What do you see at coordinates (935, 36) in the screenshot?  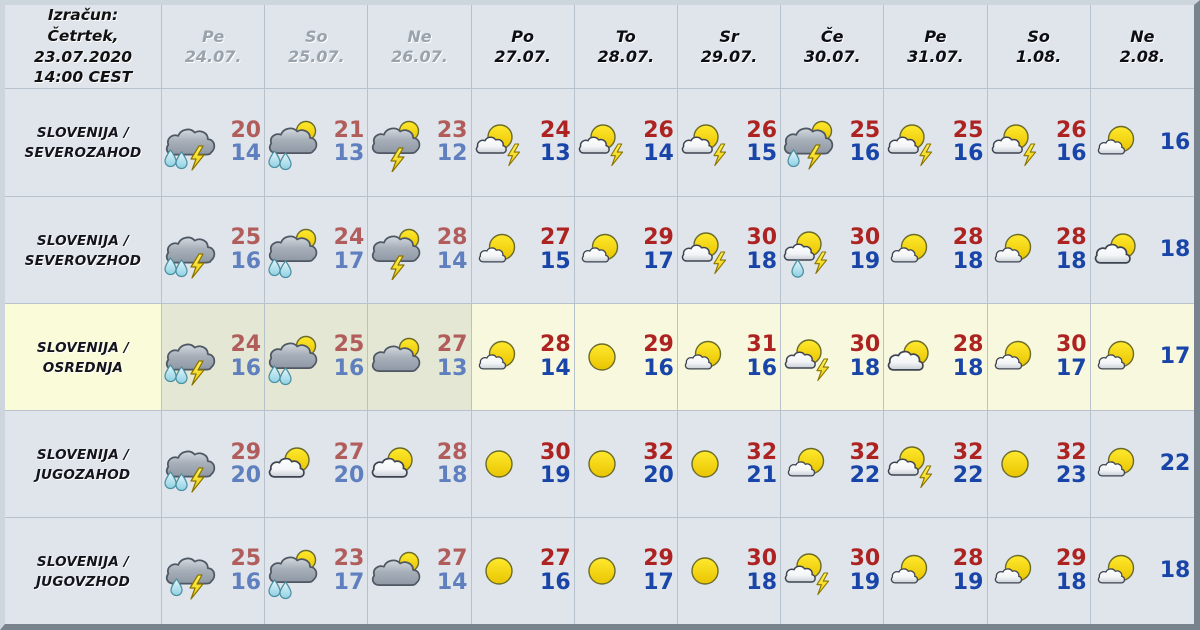 I see `day-name: Pe` at bounding box center [935, 36].